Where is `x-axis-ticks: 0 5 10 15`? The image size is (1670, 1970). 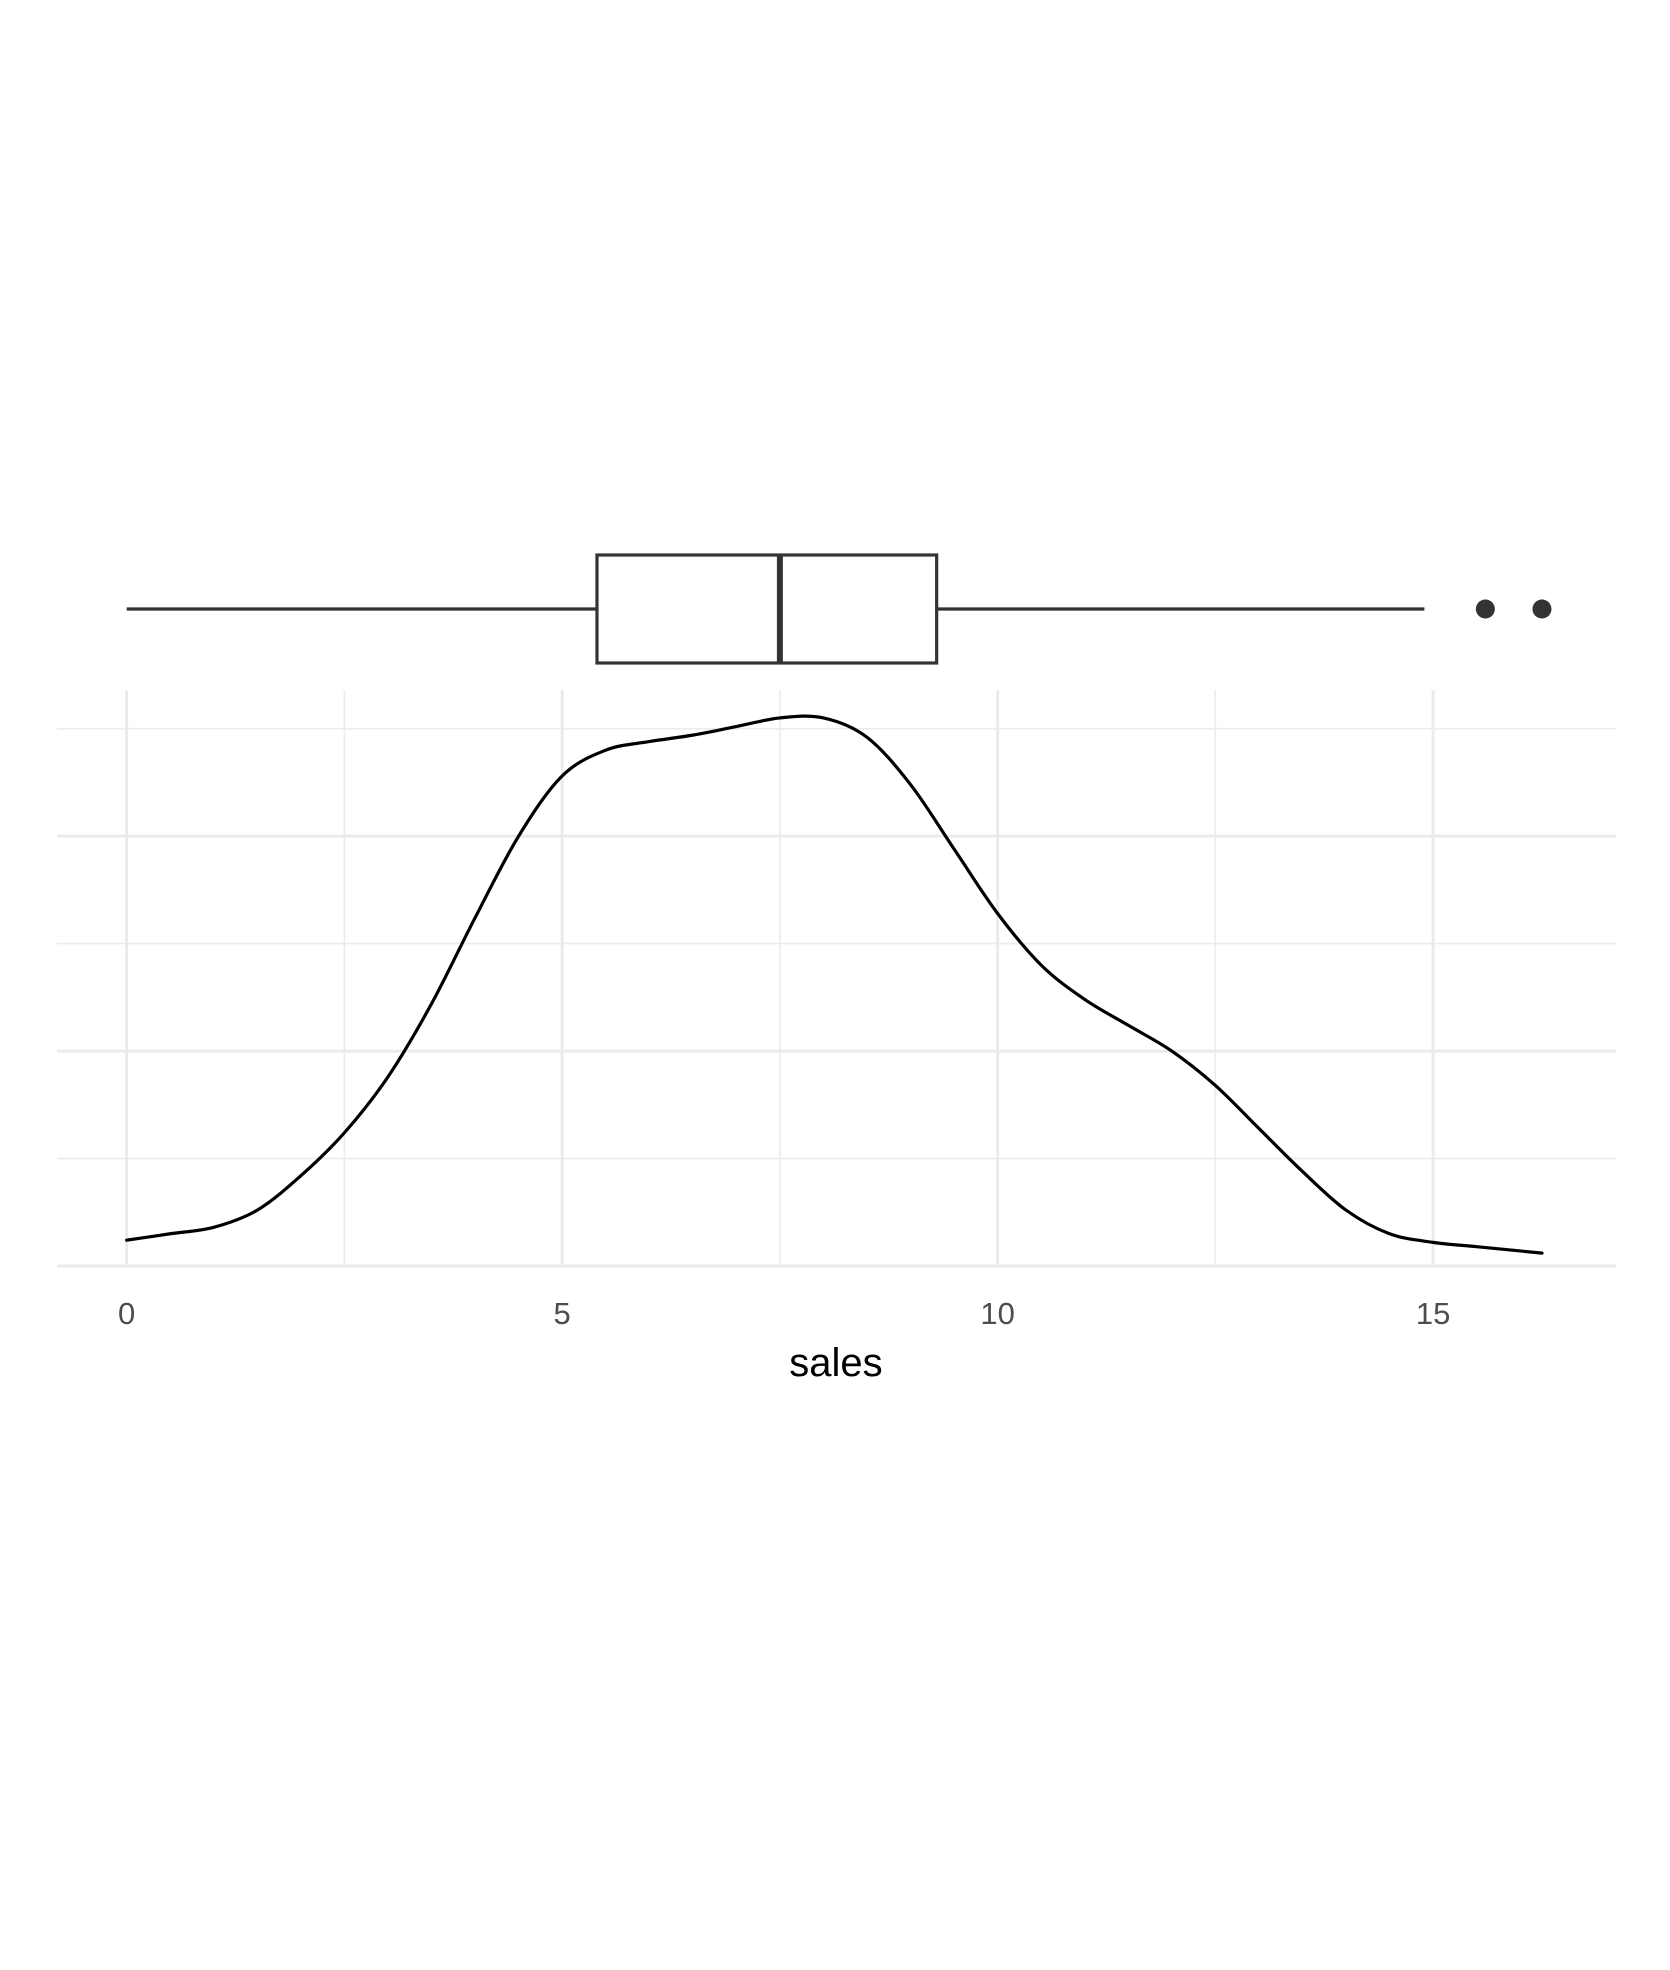 x-axis-ticks: 0 5 10 15 is located at coordinates (784, 1313).